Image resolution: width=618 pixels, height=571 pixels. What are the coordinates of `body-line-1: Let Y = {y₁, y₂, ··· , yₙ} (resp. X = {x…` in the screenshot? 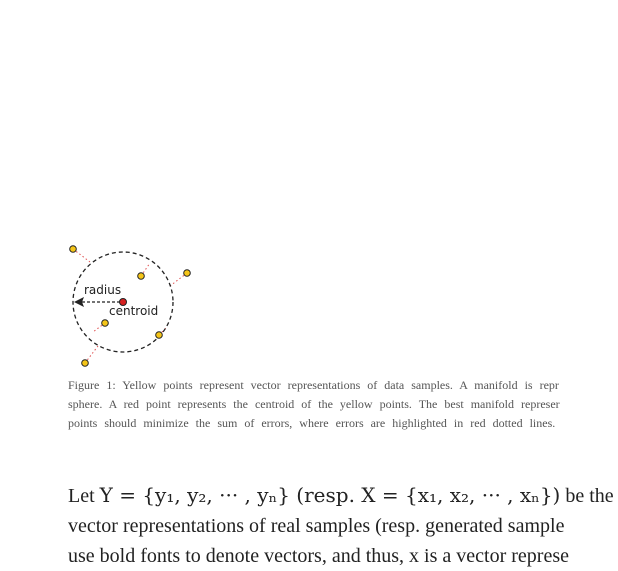 It's located at (343, 495).